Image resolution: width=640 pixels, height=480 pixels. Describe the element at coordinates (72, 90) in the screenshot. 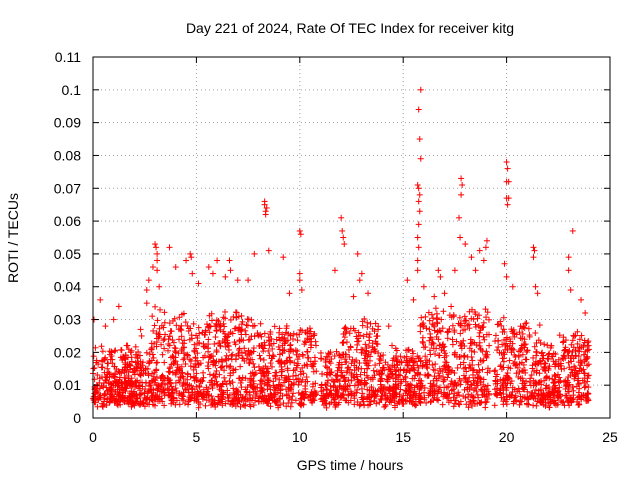

I see `y-tick-label: 0.1` at that location.